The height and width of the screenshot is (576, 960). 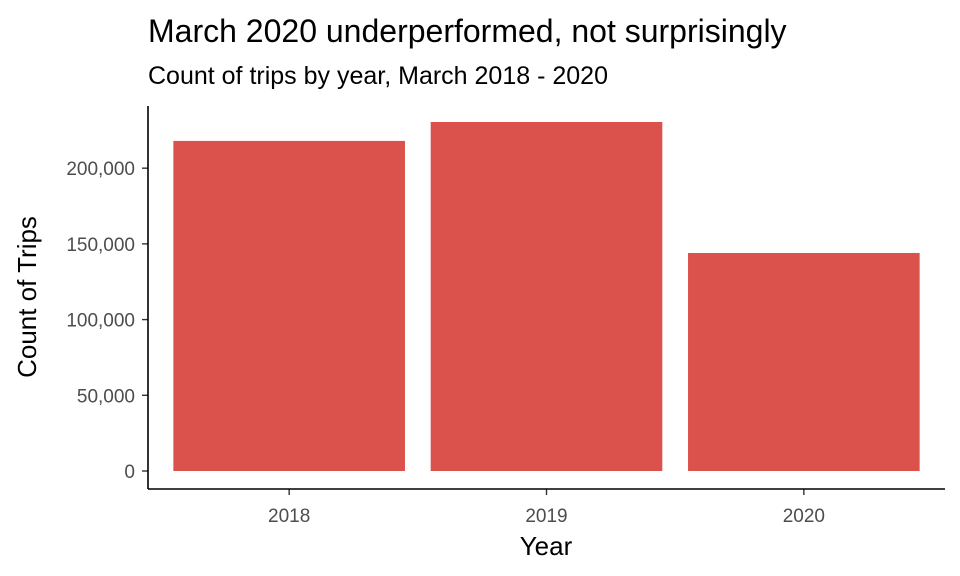 What do you see at coordinates (129, 472) in the screenshot?
I see `y-tick-label-0: 0` at bounding box center [129, 472].